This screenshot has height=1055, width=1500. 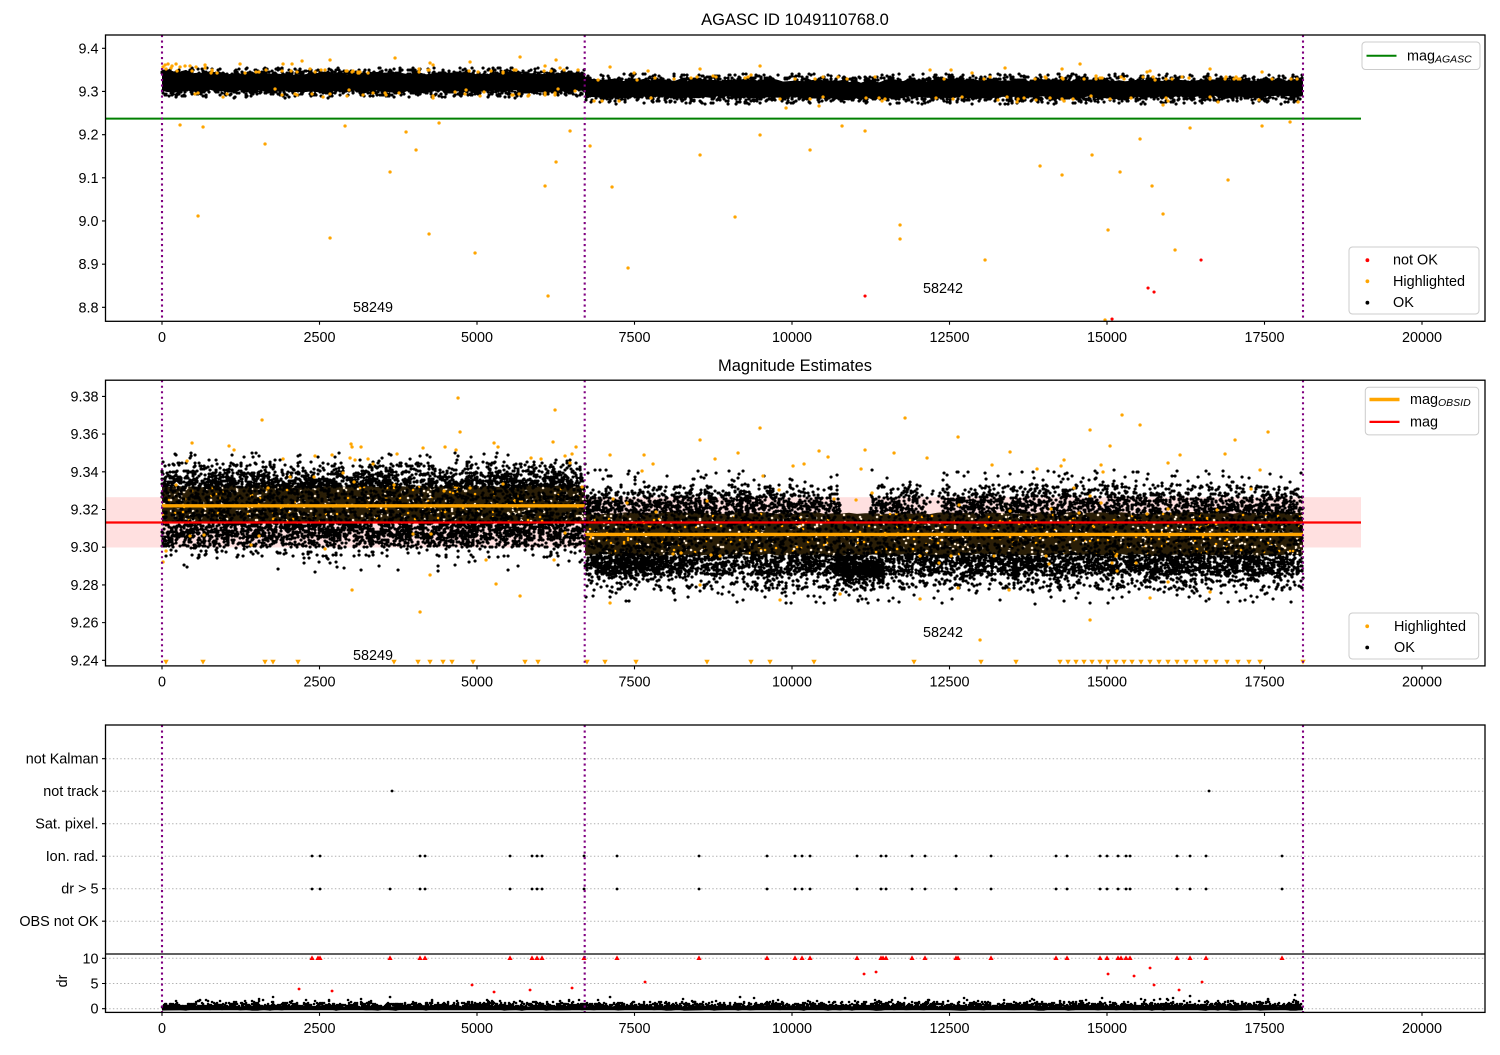 What do you see at coordinates (88, 265) in the screenshot?
I see `svg-text: 8.9` at bounding box center [88, 265].